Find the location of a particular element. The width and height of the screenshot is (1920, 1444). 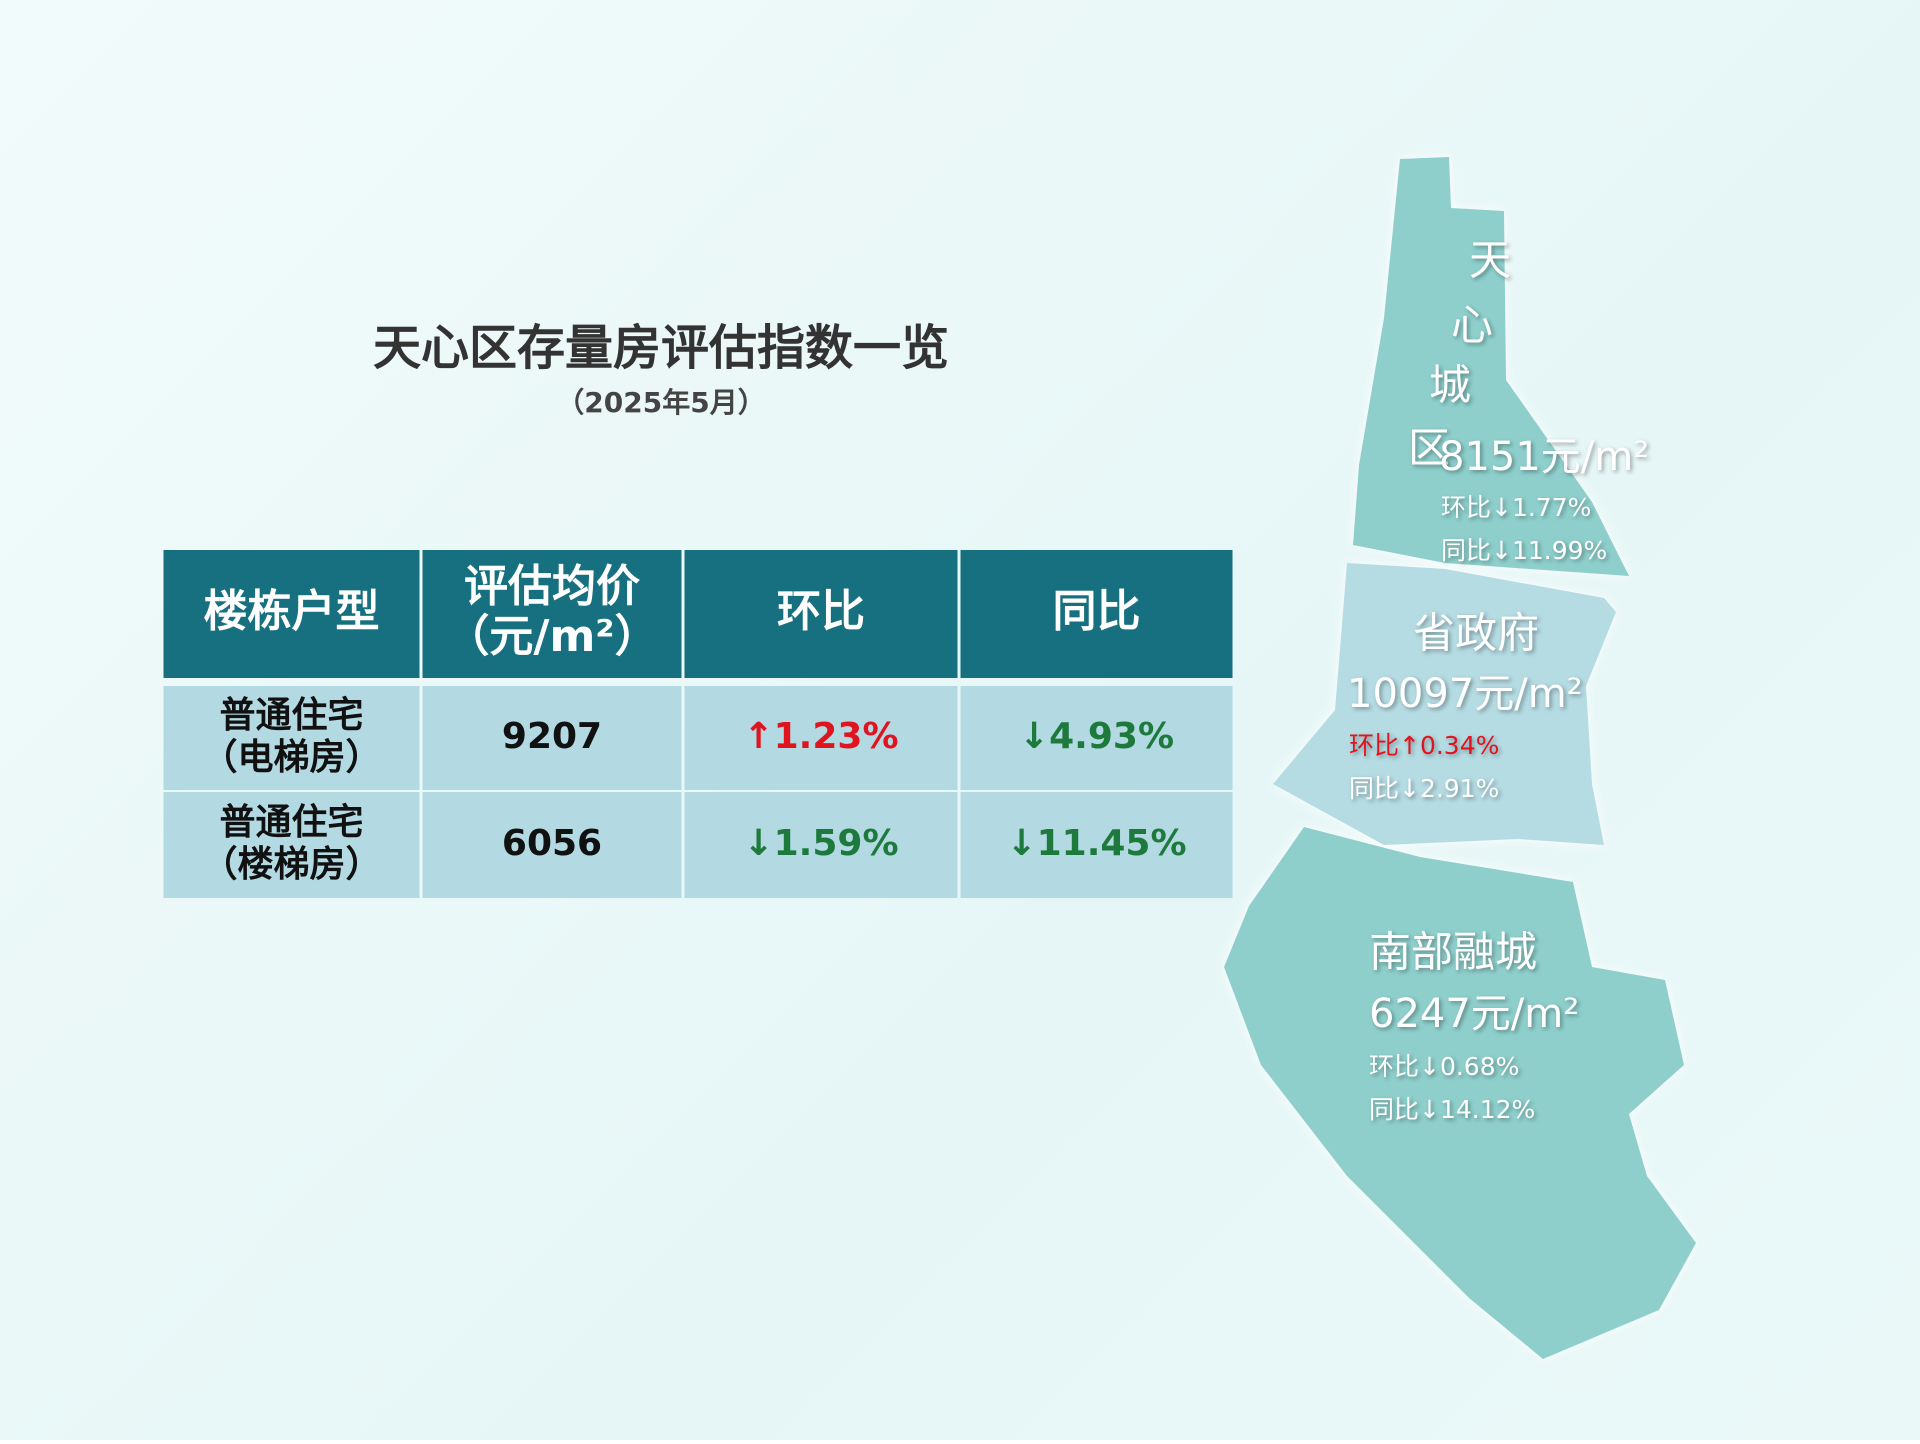

region-name: 心 is located at coordinates (1472, 325).